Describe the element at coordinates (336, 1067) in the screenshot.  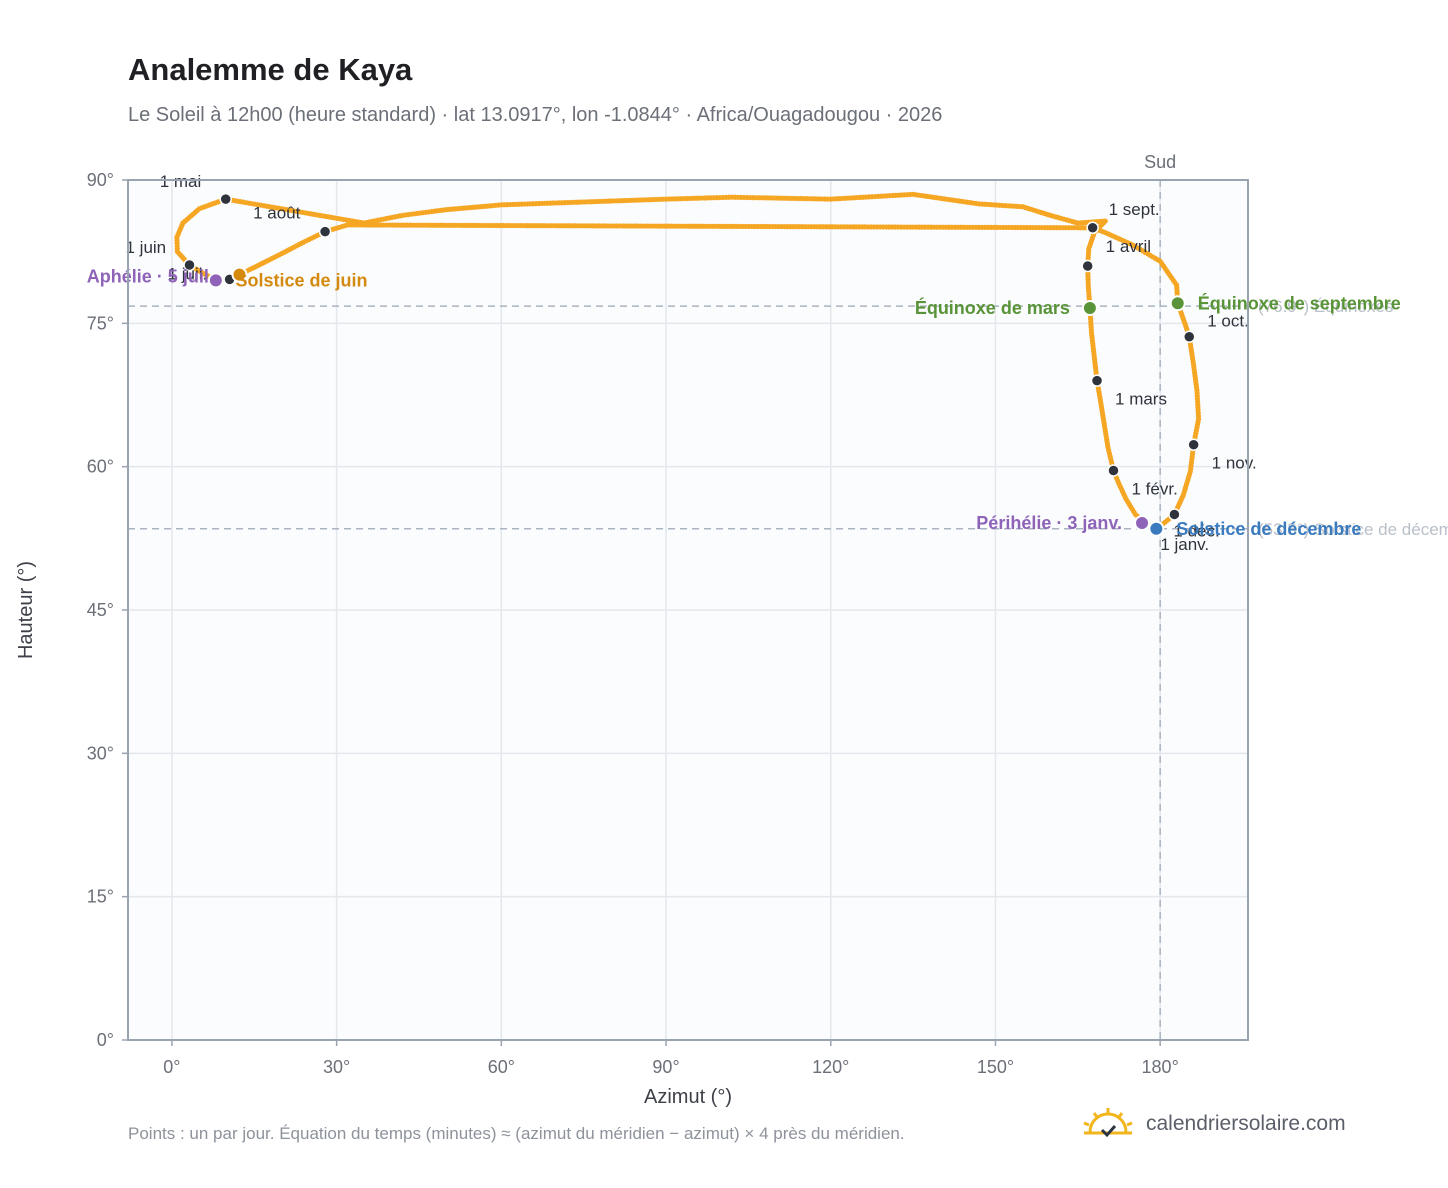
I see `x-tick-label: 30°` at that location.